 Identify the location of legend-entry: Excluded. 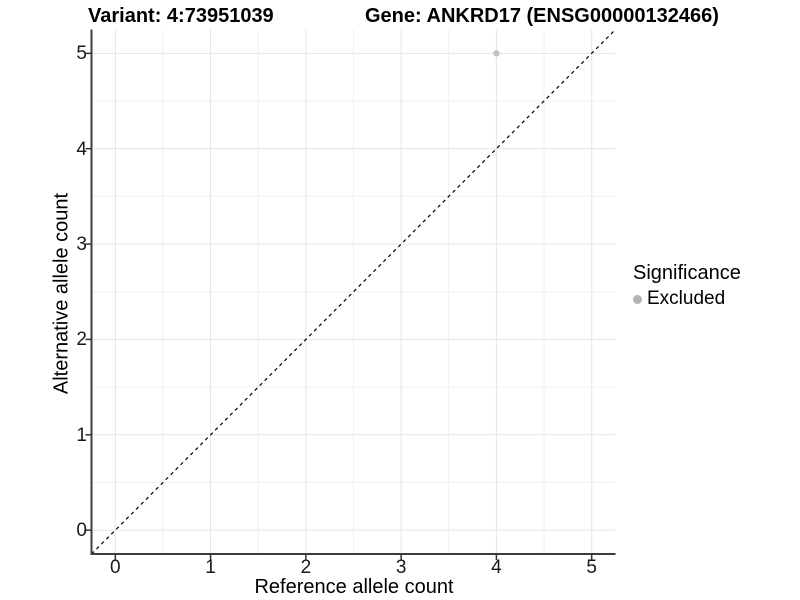
(687, 299).